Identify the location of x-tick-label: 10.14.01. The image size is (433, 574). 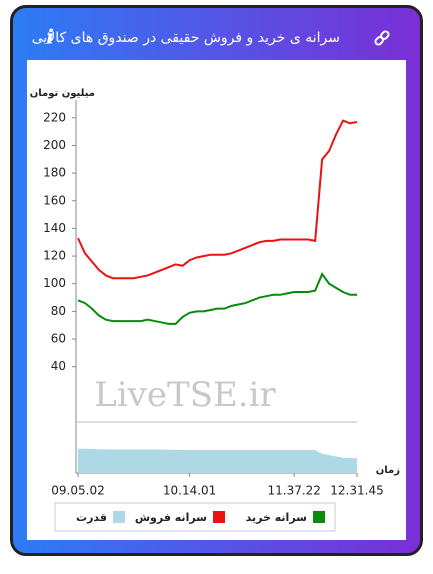
(189, 491).